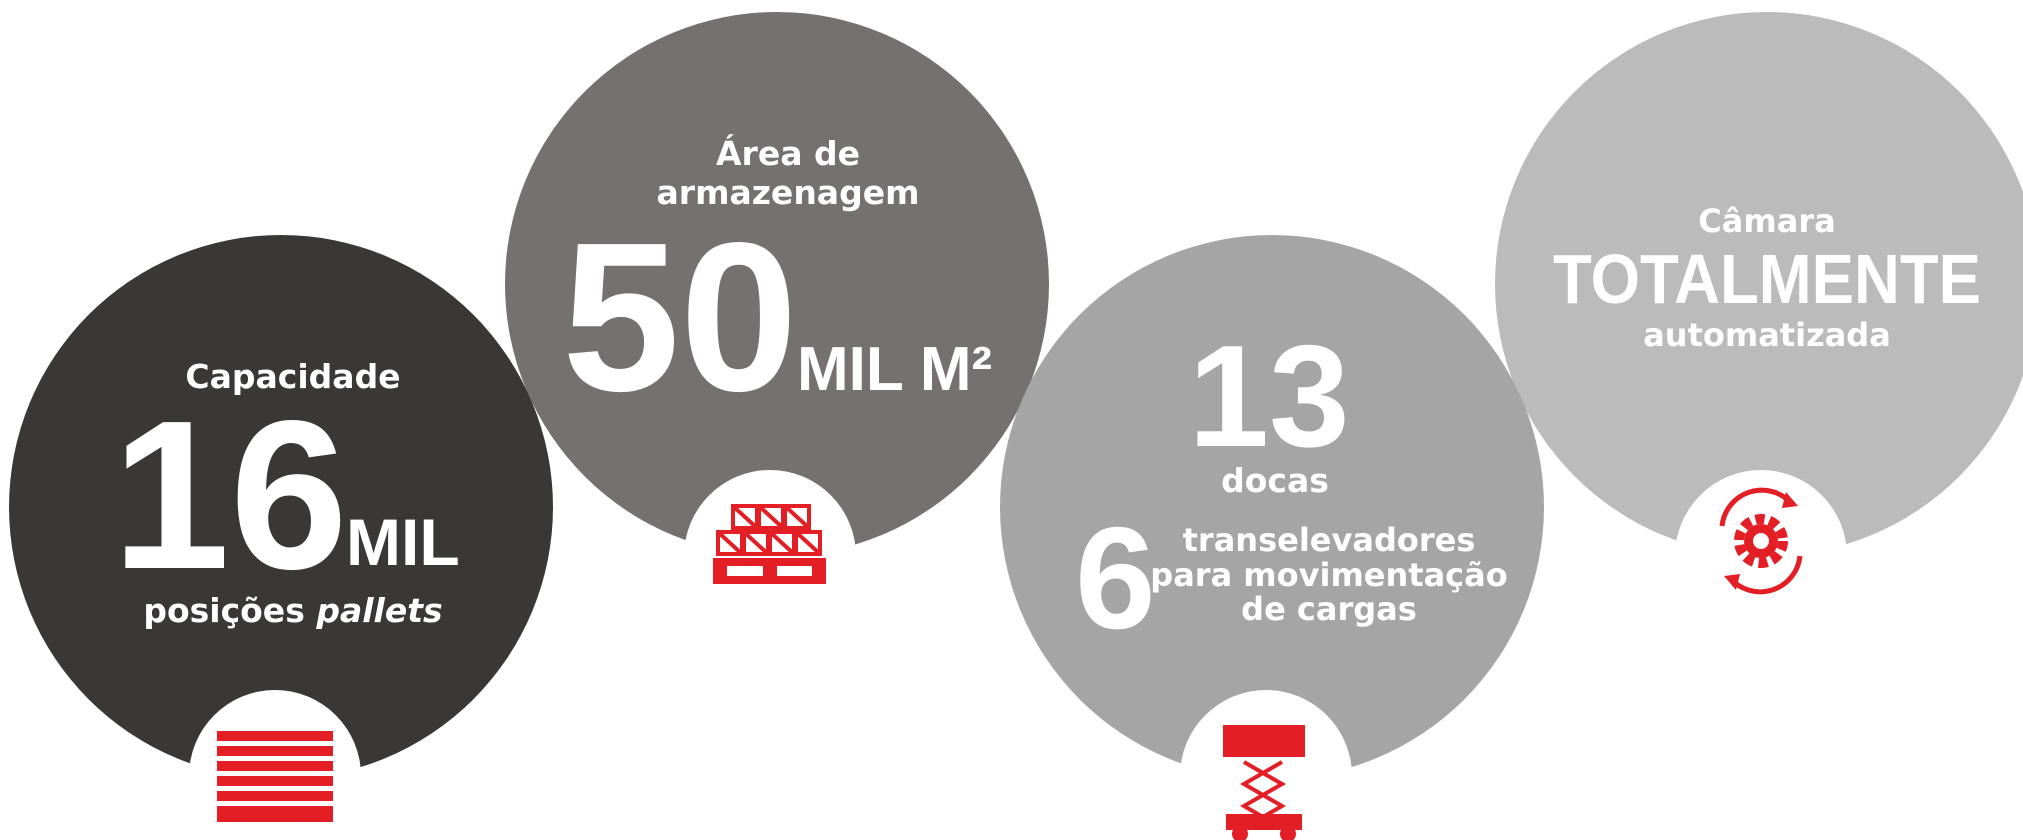 This screenshot has width=2023, height=840. Describe the element at coordinates (378, 610) in the screenshot. I see `caption-italic: pallets` at that location.